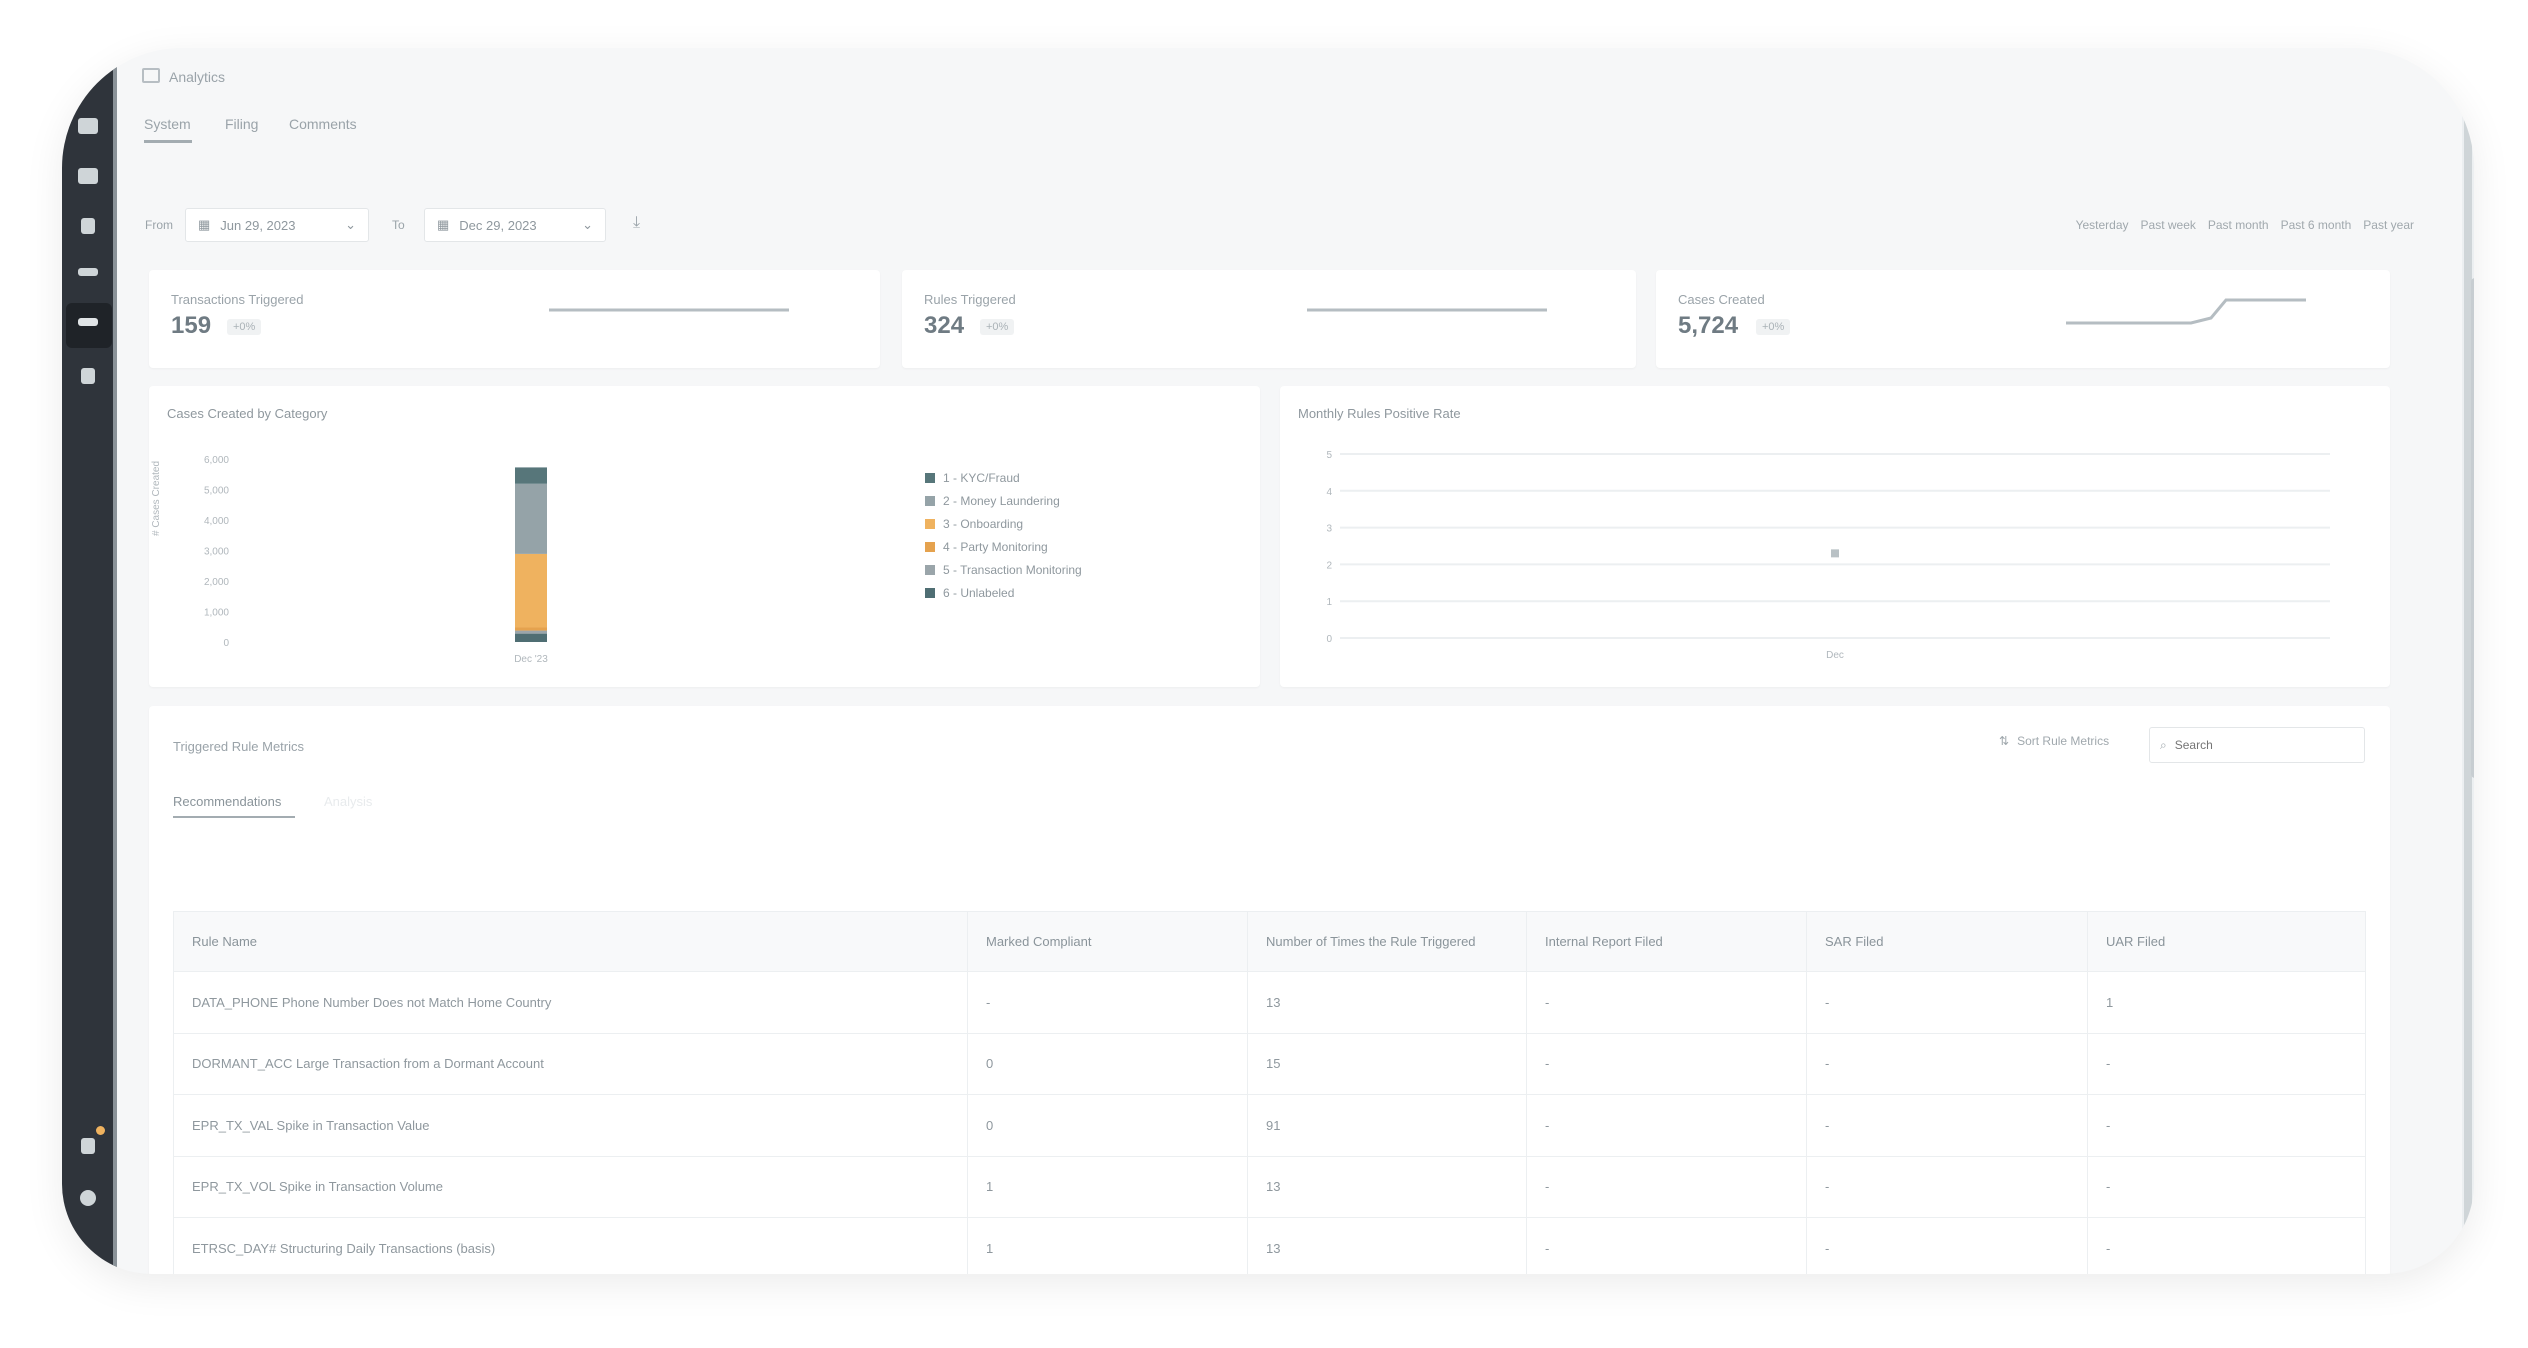 The height and width of the screenshot is (1348, 2528). Describe the element at coordinates (1387, 1063) in the screenshot. I see `table-cell: 15` at that location.